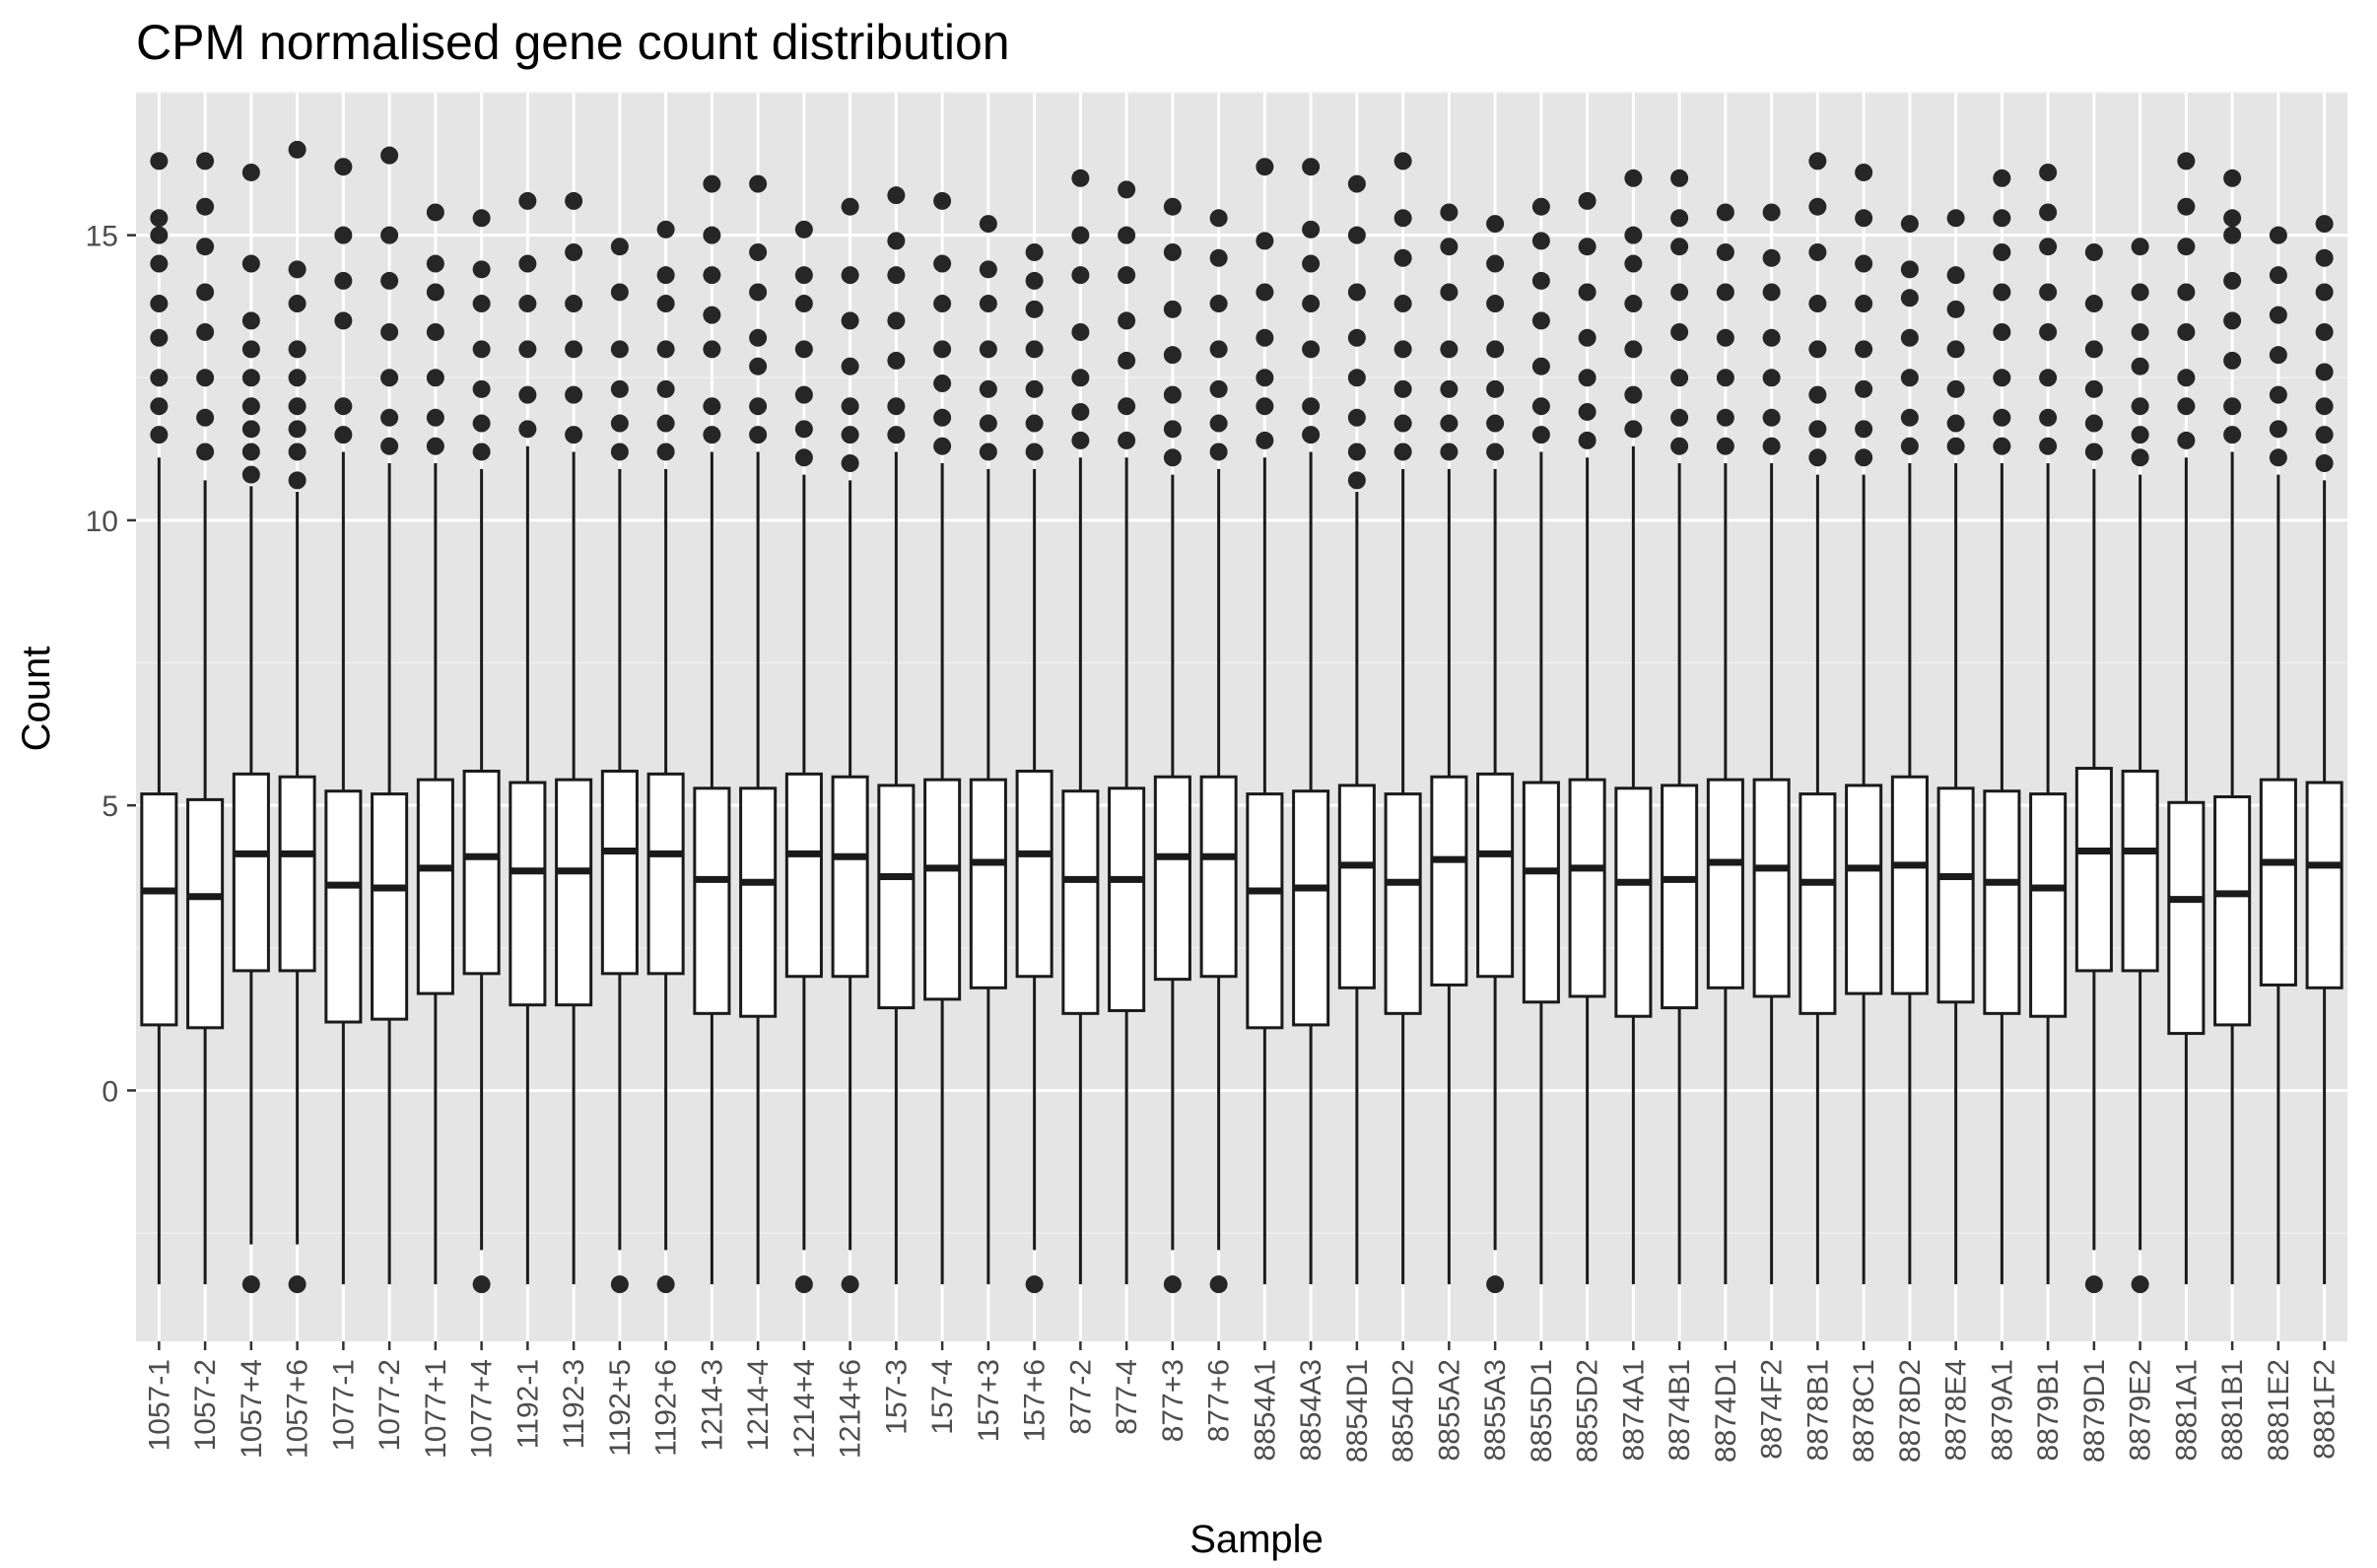 The width and height of the screenshot is (2377, 1568). I want to click on box-8878C1, so click(1864, 724).